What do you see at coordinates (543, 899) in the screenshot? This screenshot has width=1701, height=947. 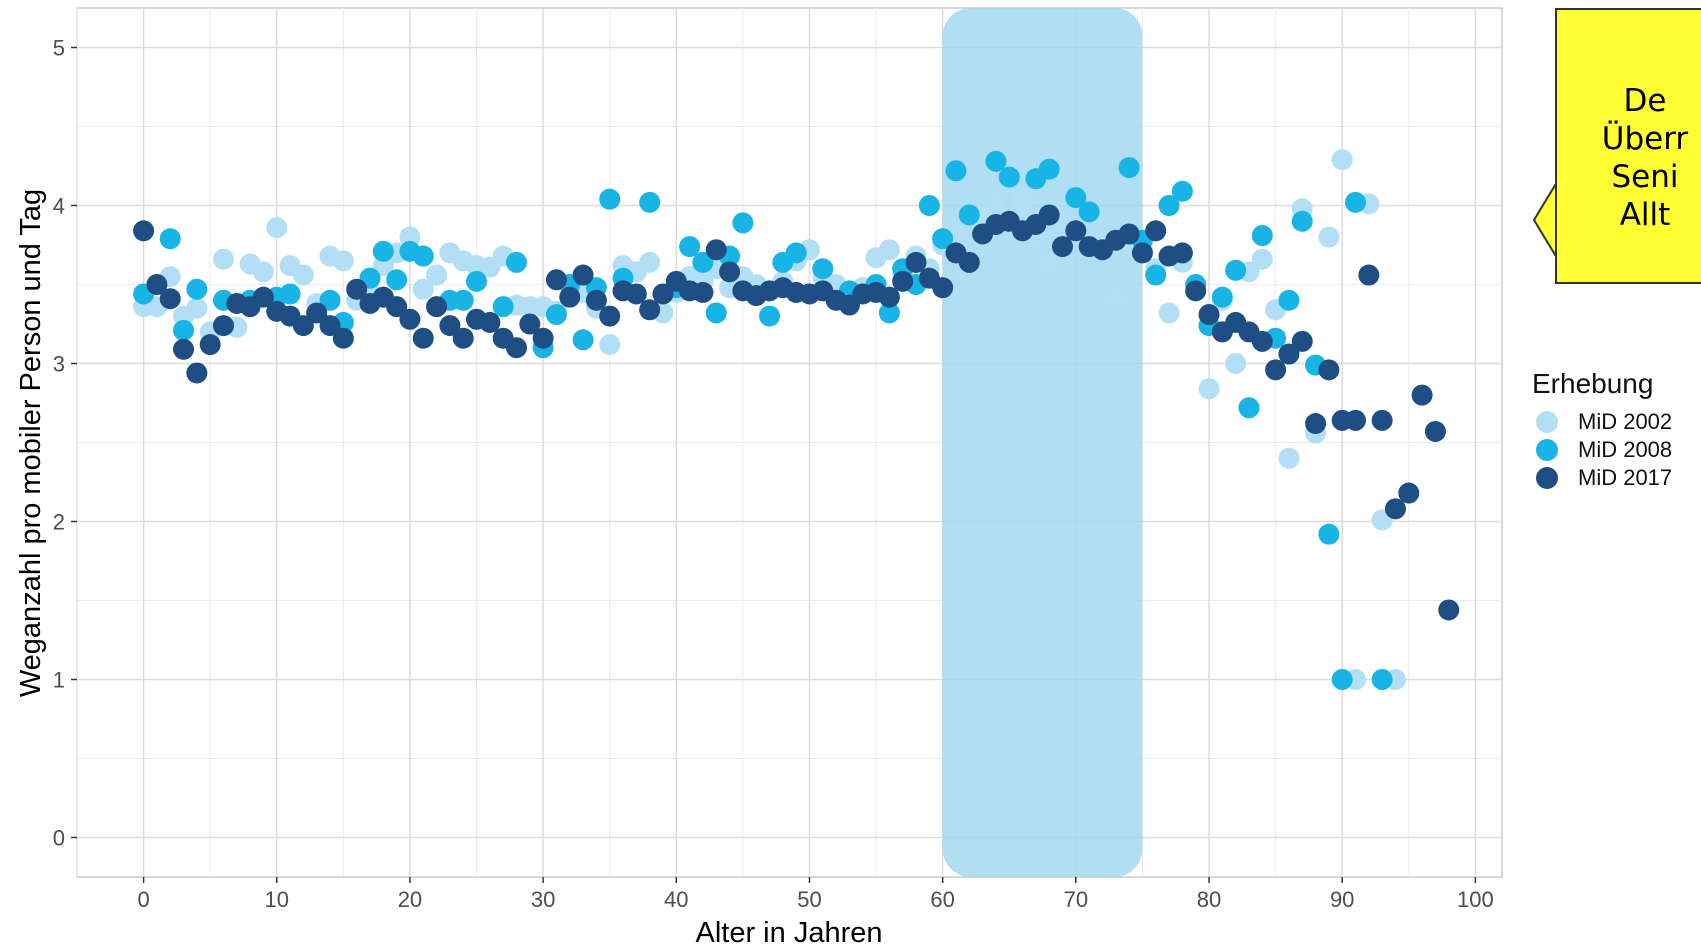 I see `x-tick-label: 30` at bounding box center [543, 899].